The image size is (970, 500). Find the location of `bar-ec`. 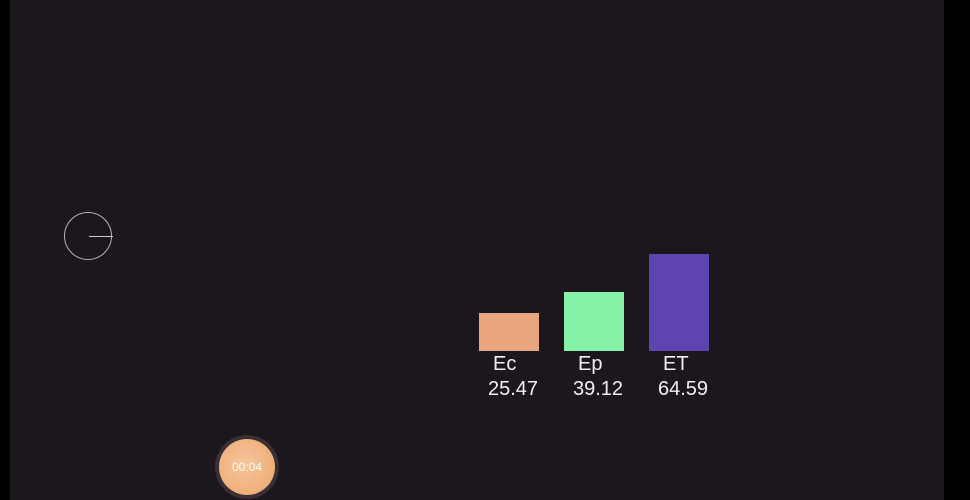

bar-ec is located at coordinates (509, 331).